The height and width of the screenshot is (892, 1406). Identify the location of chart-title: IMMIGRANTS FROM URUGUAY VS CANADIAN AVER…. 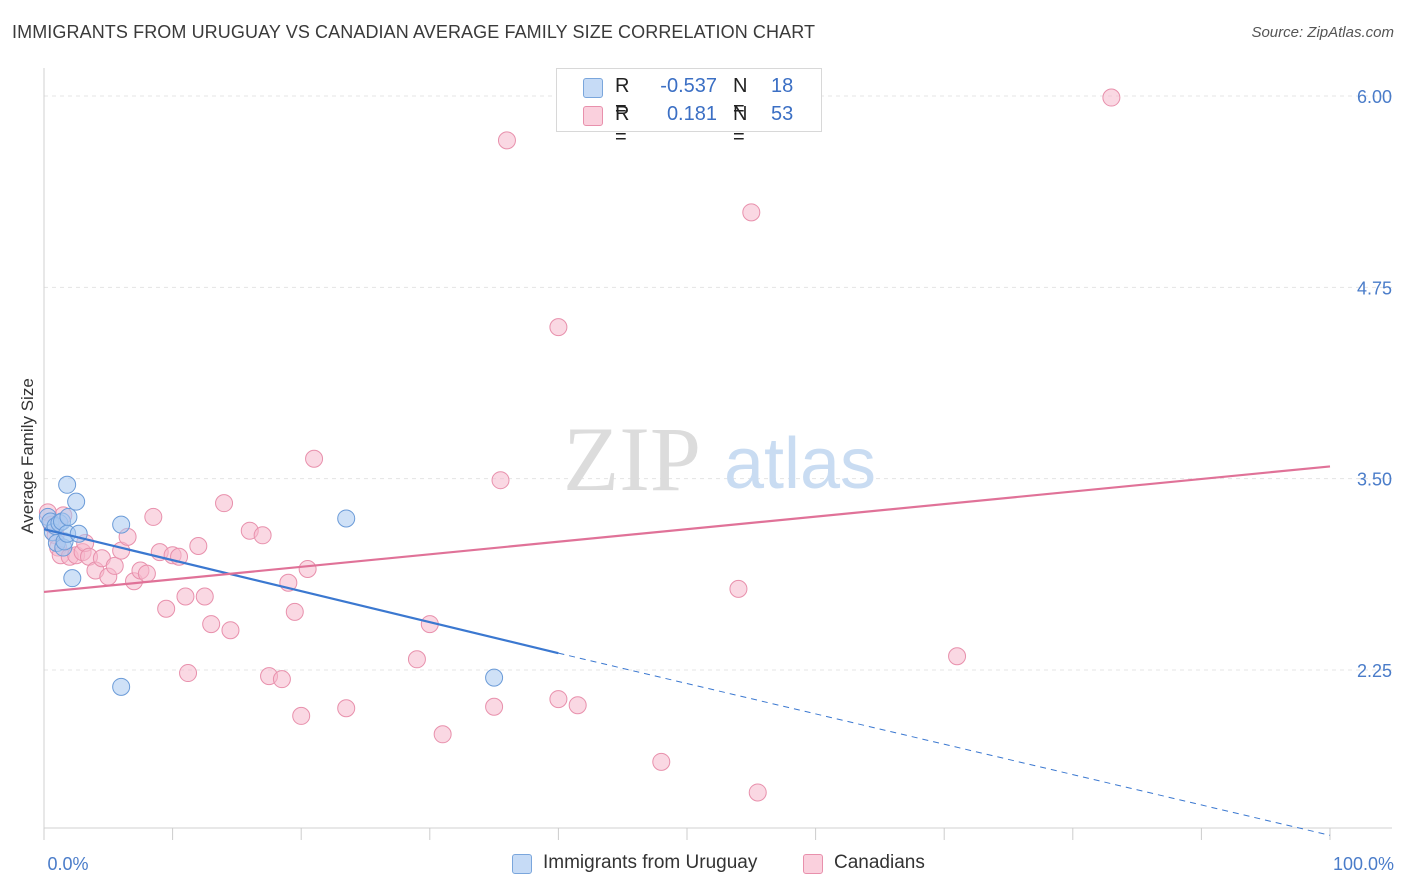
(414, 32).